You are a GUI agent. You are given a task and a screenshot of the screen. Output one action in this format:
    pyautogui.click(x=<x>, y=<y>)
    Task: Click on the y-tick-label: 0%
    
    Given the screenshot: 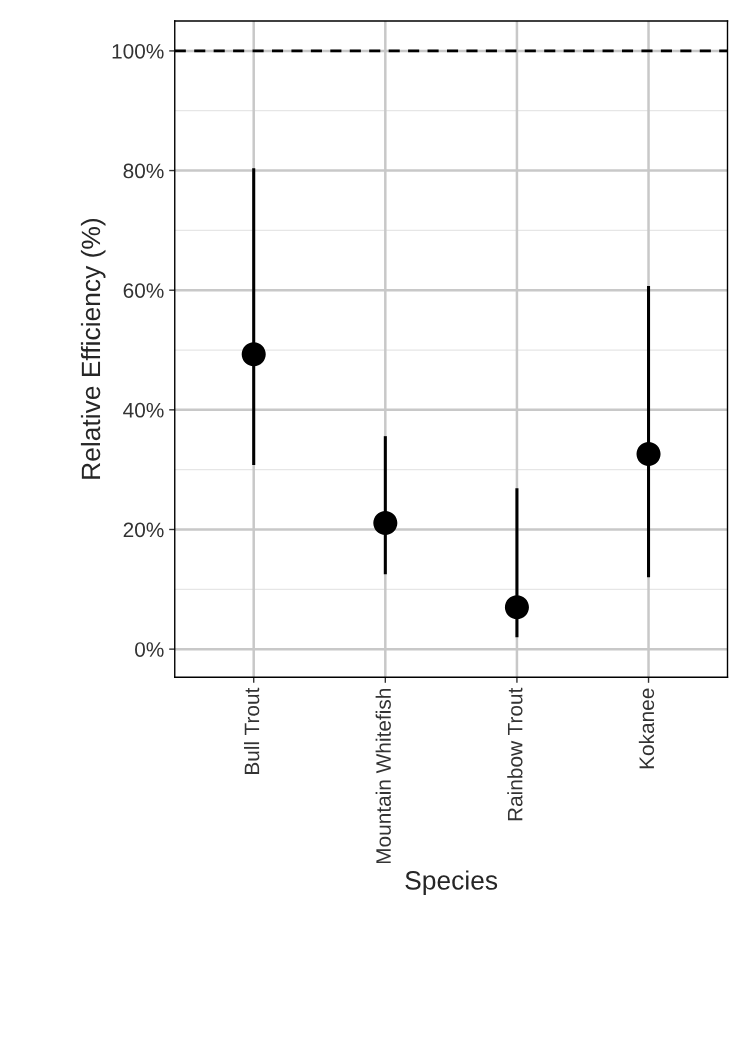 What is the action you would take?
    pyautogui.click(x=149, y=649)
    